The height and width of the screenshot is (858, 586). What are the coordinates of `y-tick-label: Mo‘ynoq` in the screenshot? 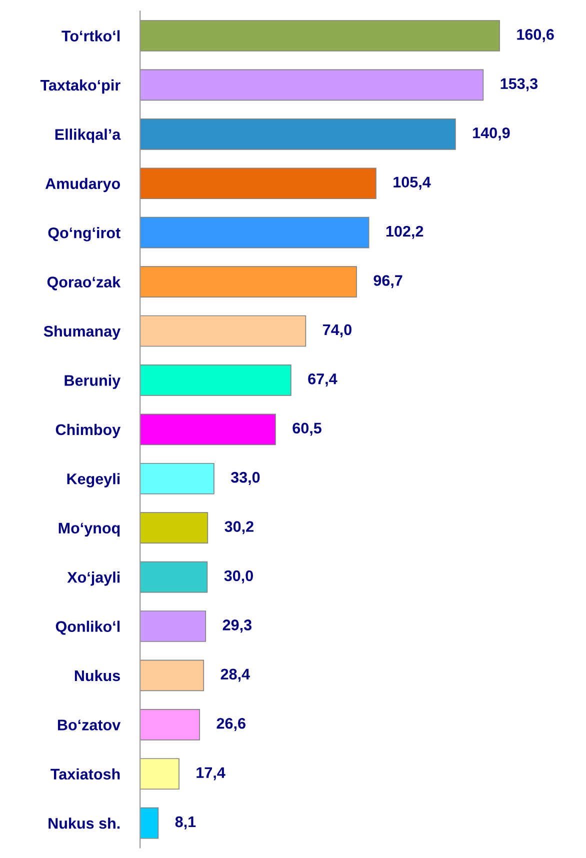 It's located at (89, 529).